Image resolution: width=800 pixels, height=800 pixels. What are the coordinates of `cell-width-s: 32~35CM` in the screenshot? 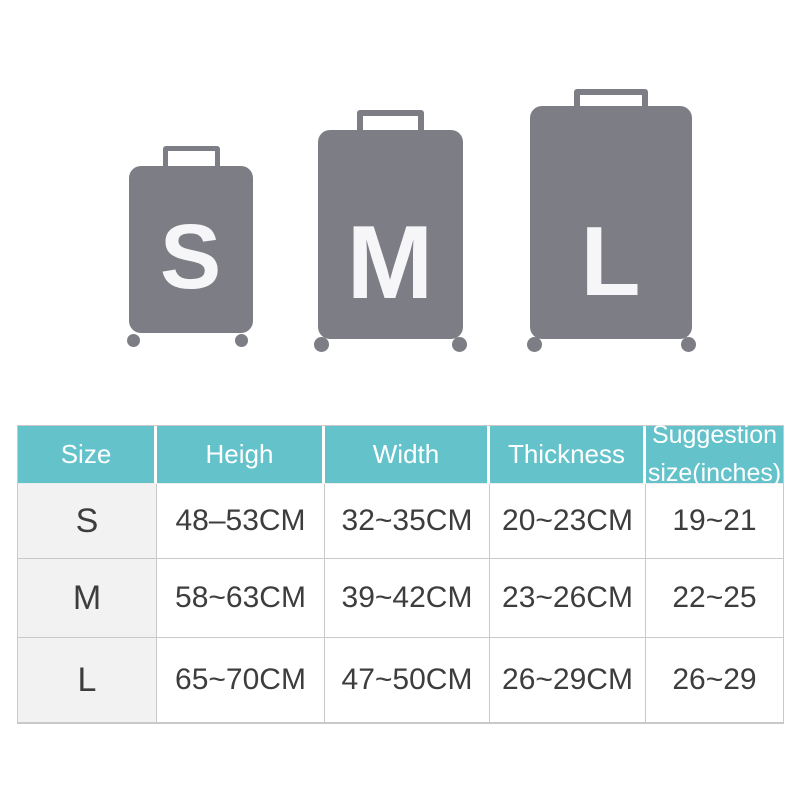 It's located at (407, 521).